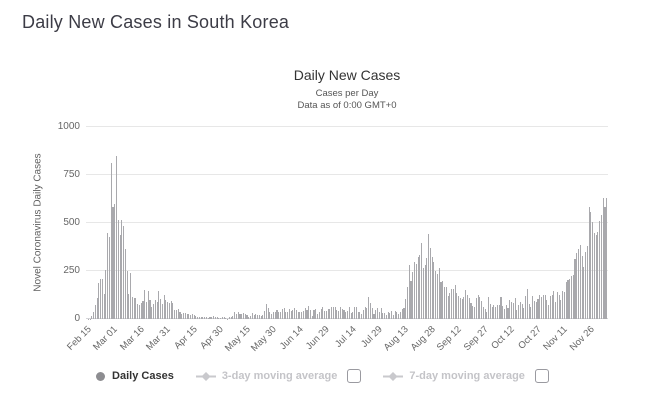 This screenshot has width=645, height=402. What do you see at coordinates (541, 376) in the screenshot?
I see `checkbox-7-day-moving-average` at bounding box center [541, 376].